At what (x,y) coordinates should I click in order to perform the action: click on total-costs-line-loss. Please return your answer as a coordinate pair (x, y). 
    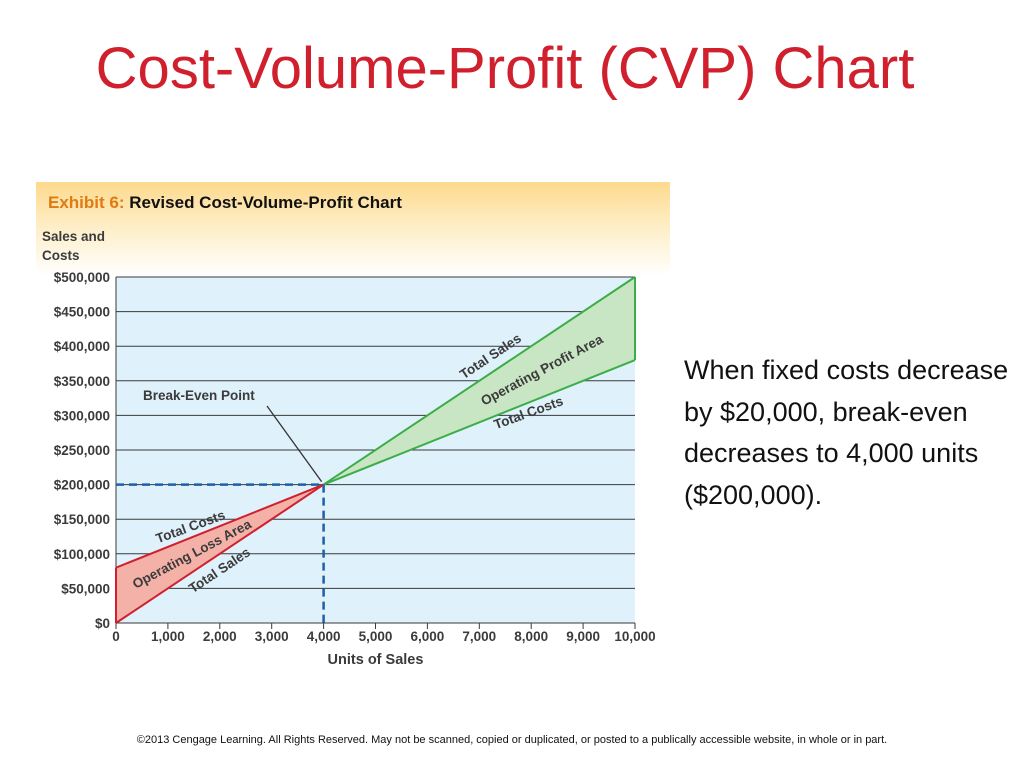
    Looking at the image, I should click on (219, 526).